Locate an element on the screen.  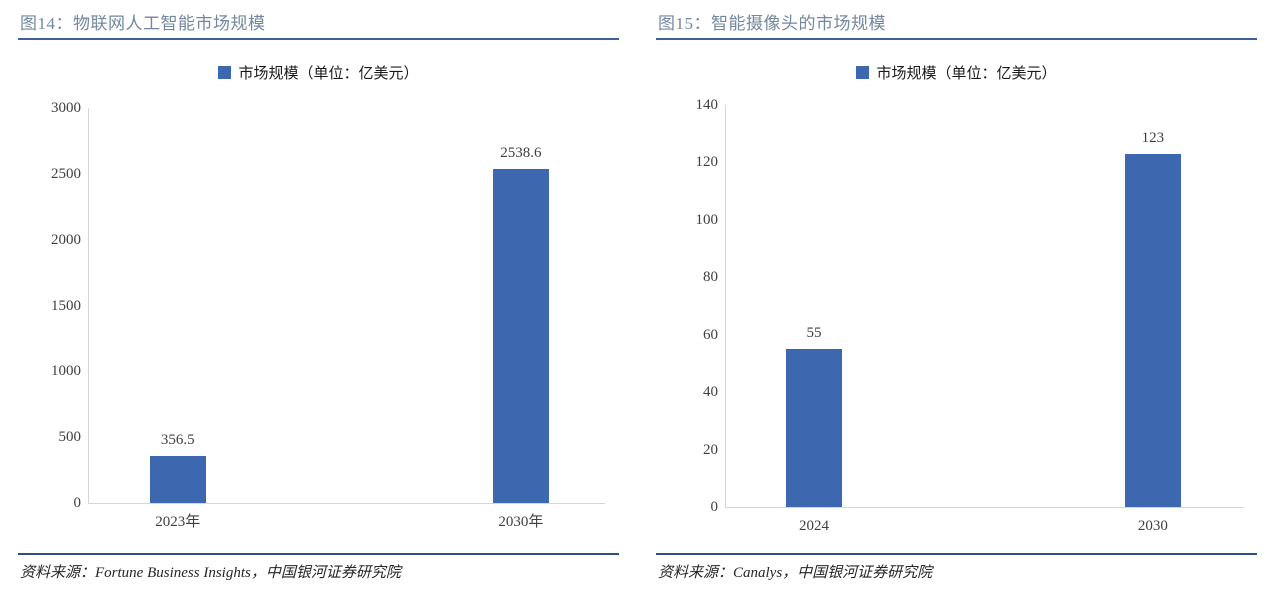
y-tick-label: 3000 is located at coordinates (66, 108).